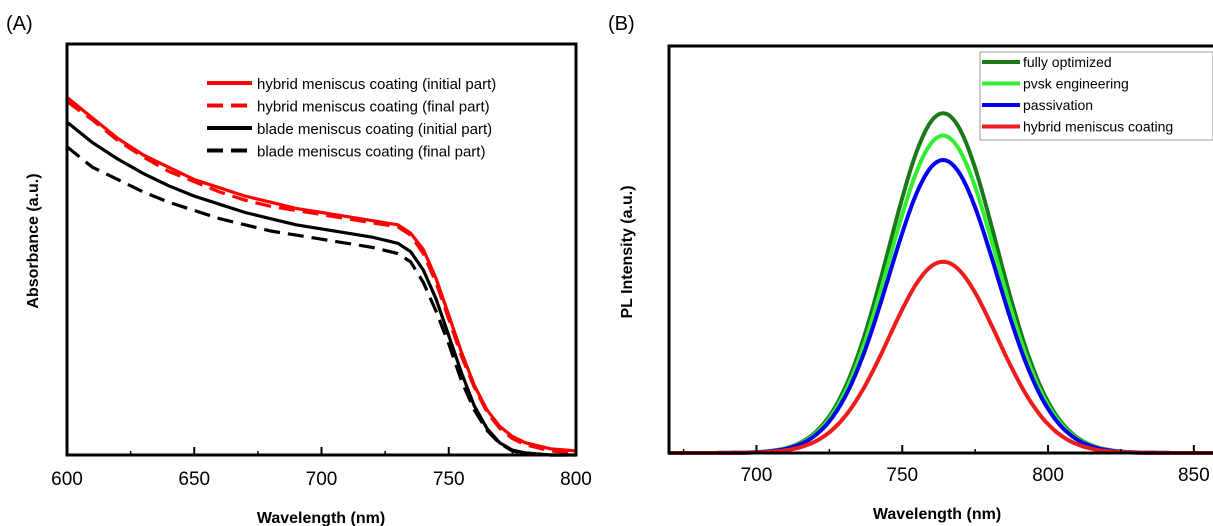  What do you see at coordinates (1048, 475) in the screenshot?
I see `panel-b-x-tick-label: 800` at bounding box center [1048, 475].